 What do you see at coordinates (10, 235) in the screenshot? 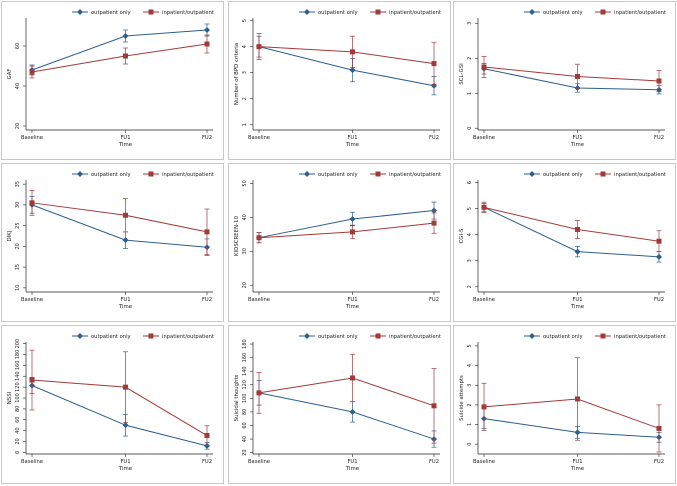
I see `y-axis-title: DIKJ` at bounding box center [10, 235].